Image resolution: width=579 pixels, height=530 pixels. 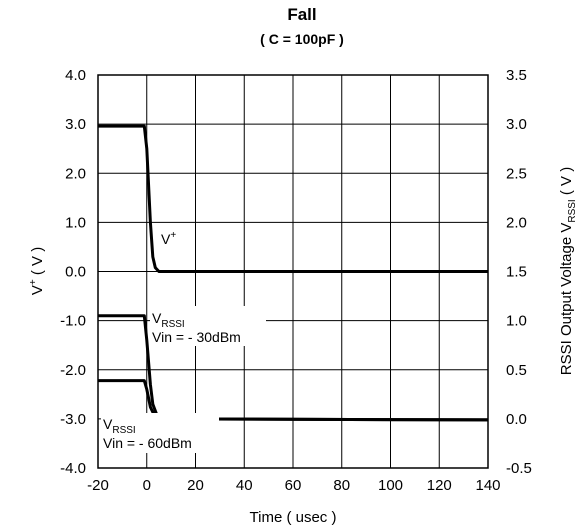 What do you see at coordinates (208, 326) in the screenshot?
I see `annotation-vrssi1-background` at bounding box center [208, 326].